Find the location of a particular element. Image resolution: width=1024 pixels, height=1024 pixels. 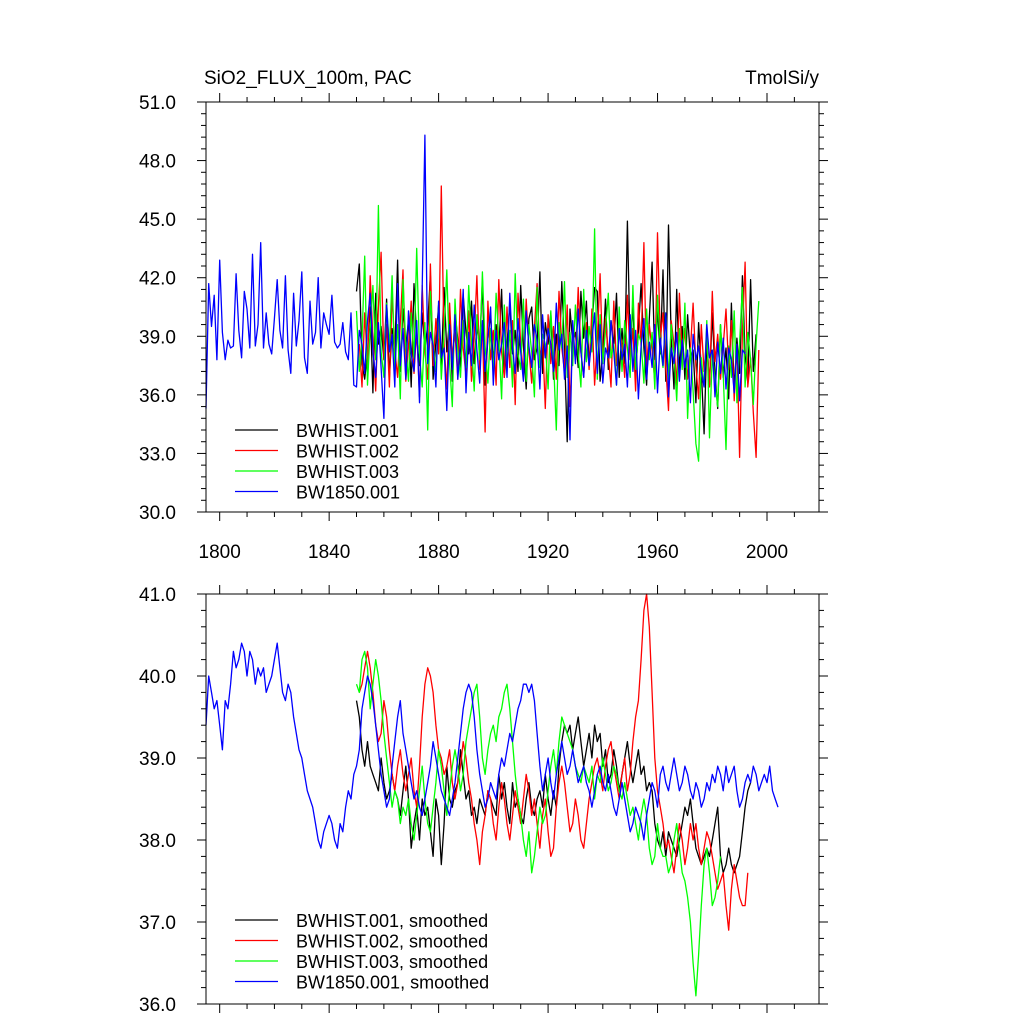

legend-label: BWHIST.002, smoothed is located at coordinates (392, 942).